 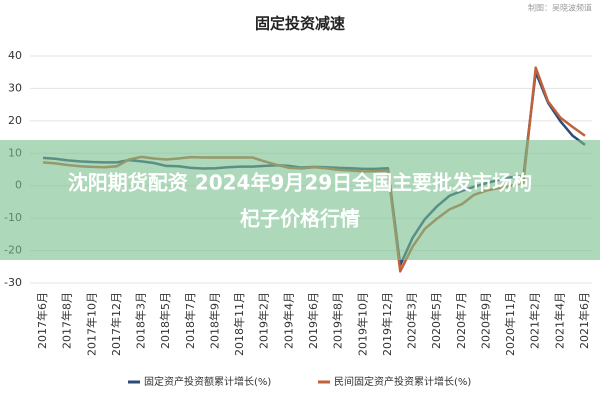 What do you see at coordinates (584, 320) in the screenshot?
I see `x-tick-label: 2021年6月` at bounding box center [584, 320].